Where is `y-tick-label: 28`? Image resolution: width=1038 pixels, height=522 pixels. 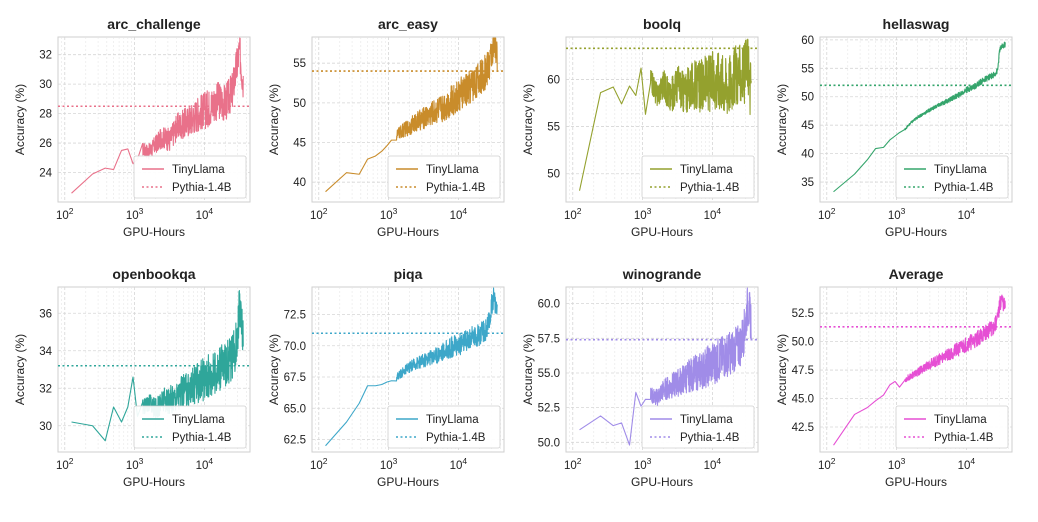 y-tick-label: 28 is located at coordinates (45, 115).